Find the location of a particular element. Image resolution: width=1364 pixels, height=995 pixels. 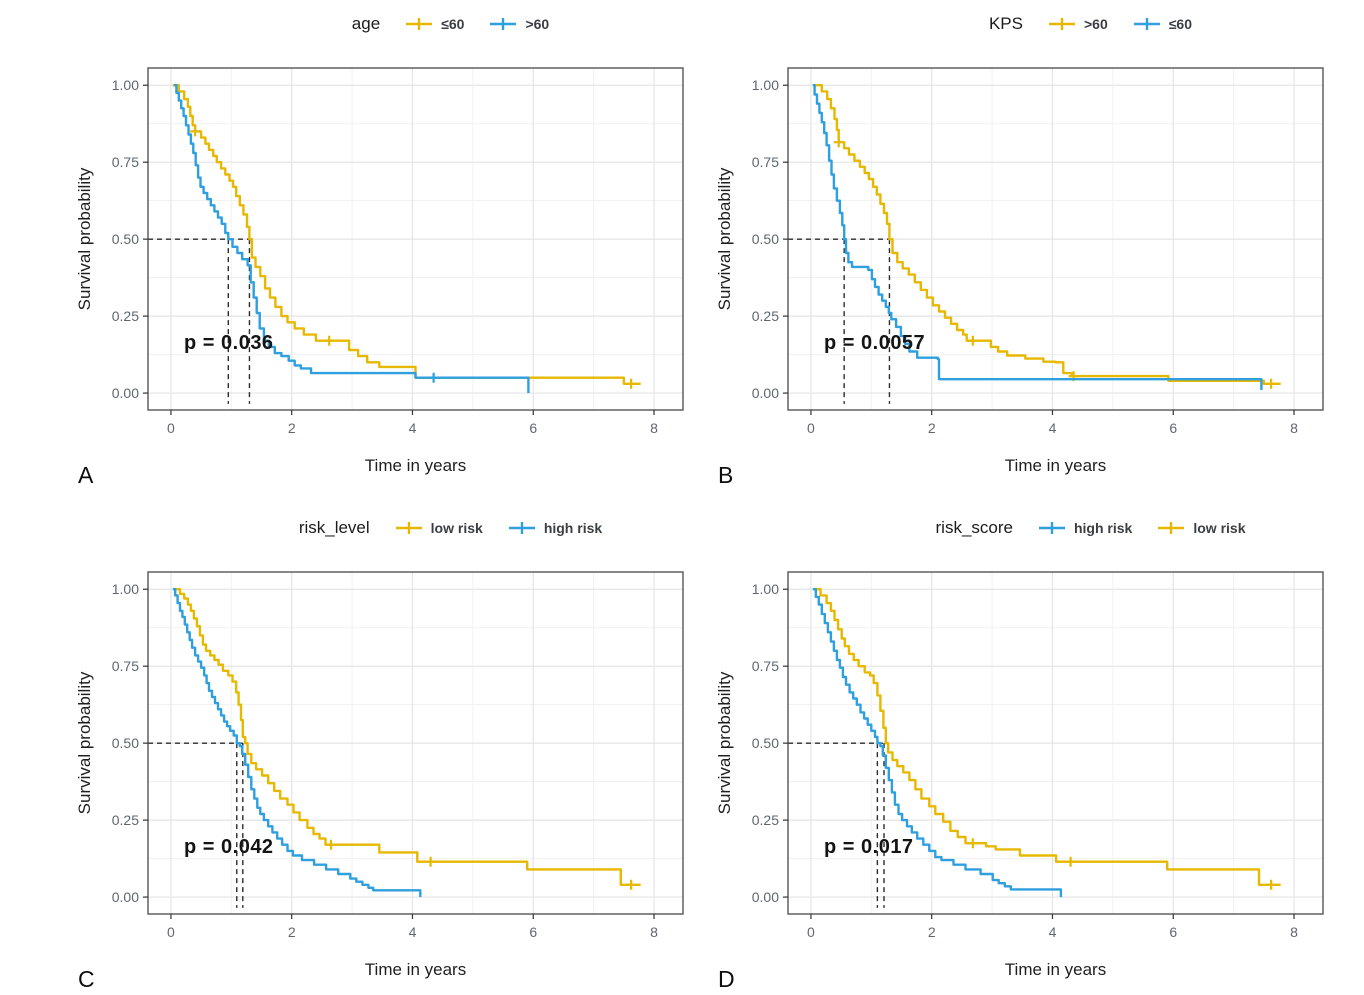

p-value-annotation: p = 0.0057 is located at coordinates (875, 343).